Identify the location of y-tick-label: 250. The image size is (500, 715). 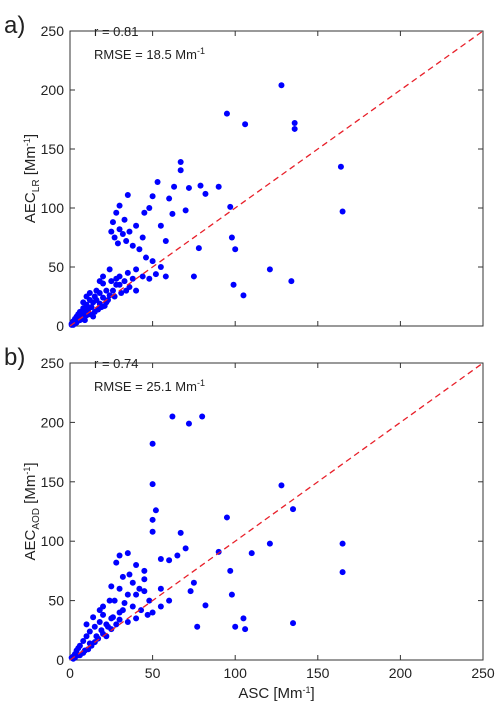
(53, 363).